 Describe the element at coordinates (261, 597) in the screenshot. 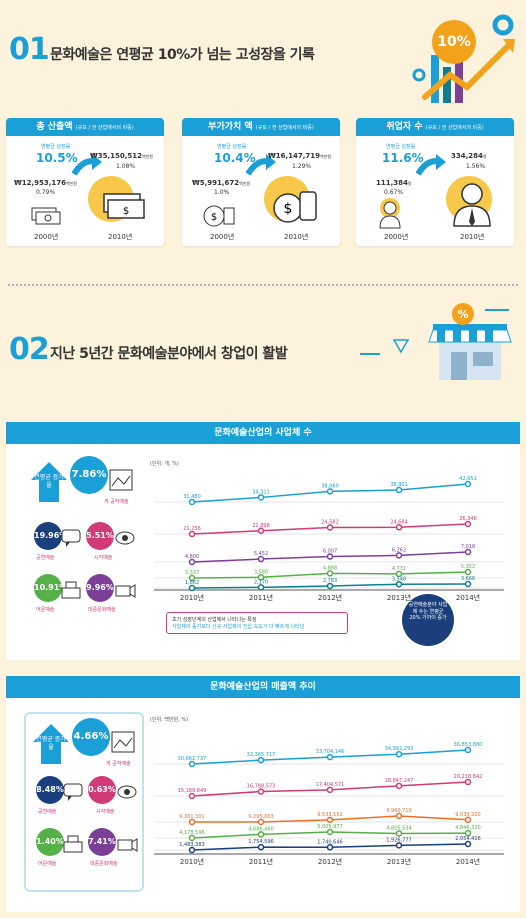

I see `x-tick-label: 2011년` at that location.